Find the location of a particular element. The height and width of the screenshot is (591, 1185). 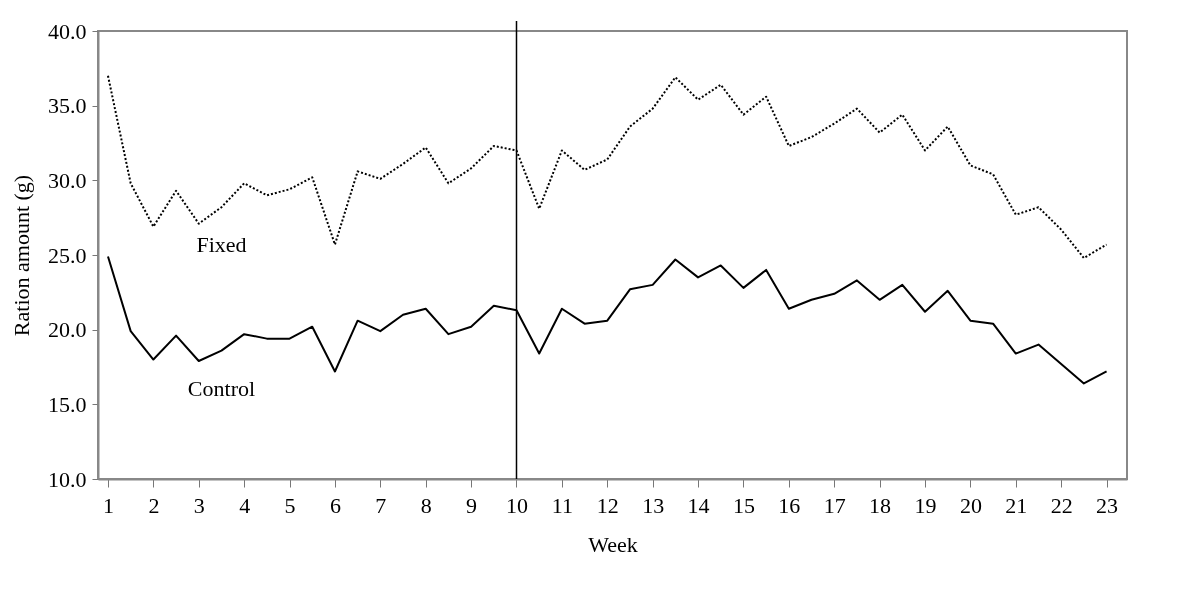

y-tick-label: 15.0 is located at coordinates (67, 404).